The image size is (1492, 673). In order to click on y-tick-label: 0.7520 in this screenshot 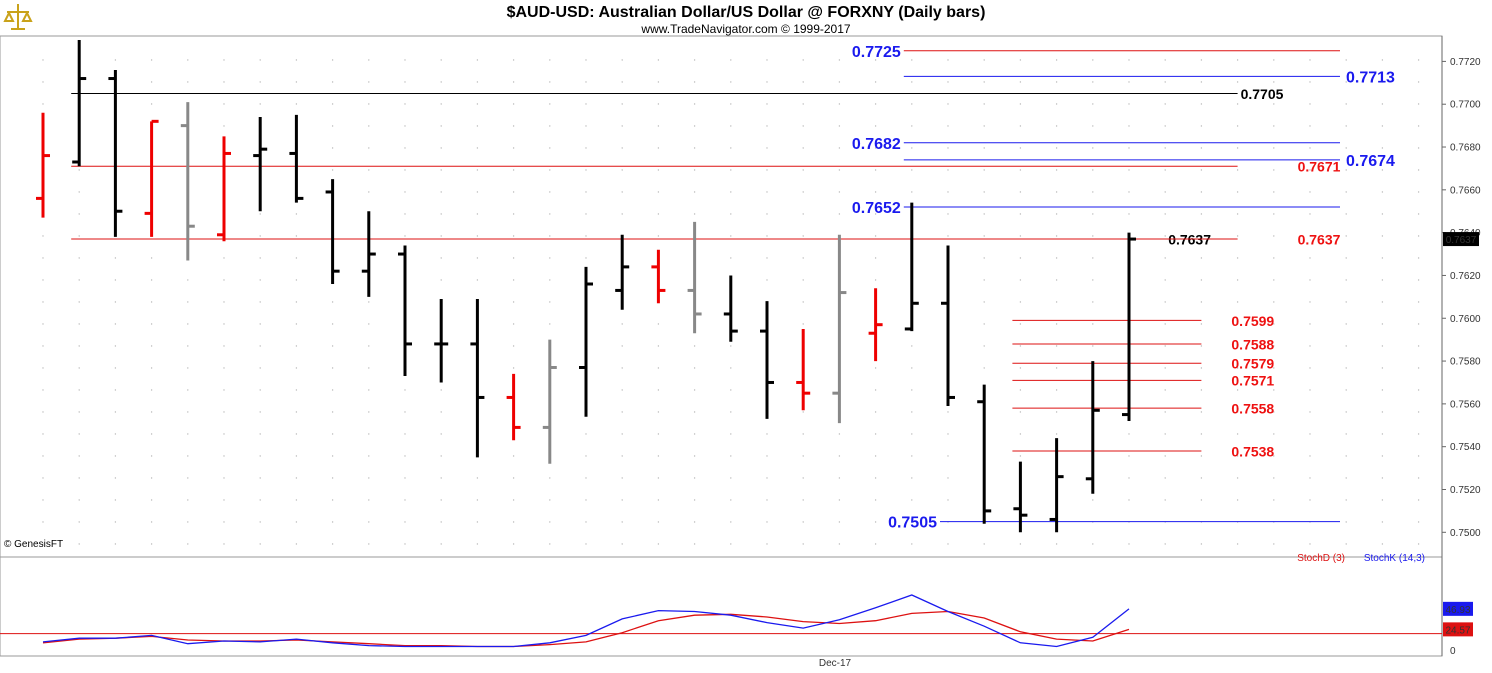, I will do `click(1465, 490)`.